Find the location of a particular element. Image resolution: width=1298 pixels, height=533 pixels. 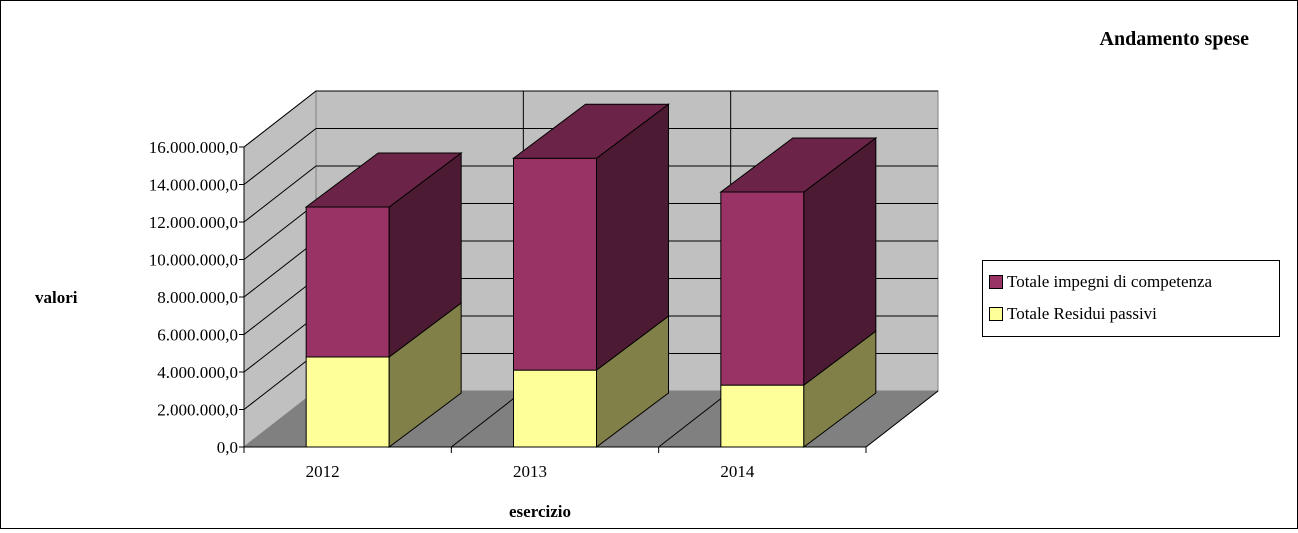

bar-top-2012 is located at coordinates (383, 180).